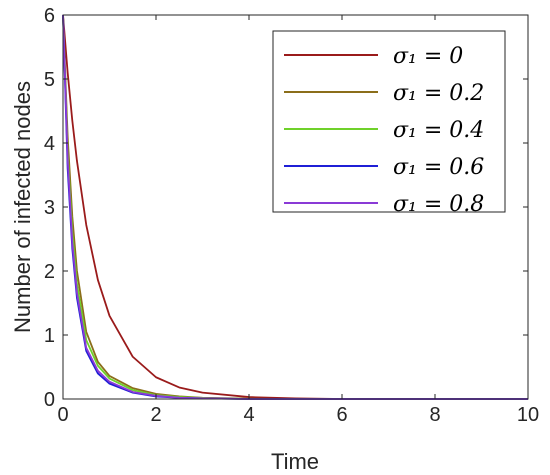 Image resolution: width=550 pixels, height=475 pixels. Describe the element at coordinates (434, 415) in the screenshot. I see `x-tick-label: 8` at that location.